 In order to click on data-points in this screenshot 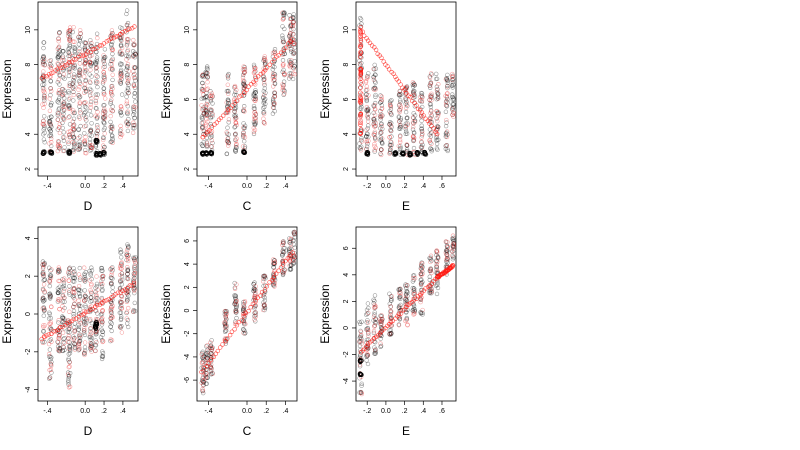, I will do `click(407, 315)`.